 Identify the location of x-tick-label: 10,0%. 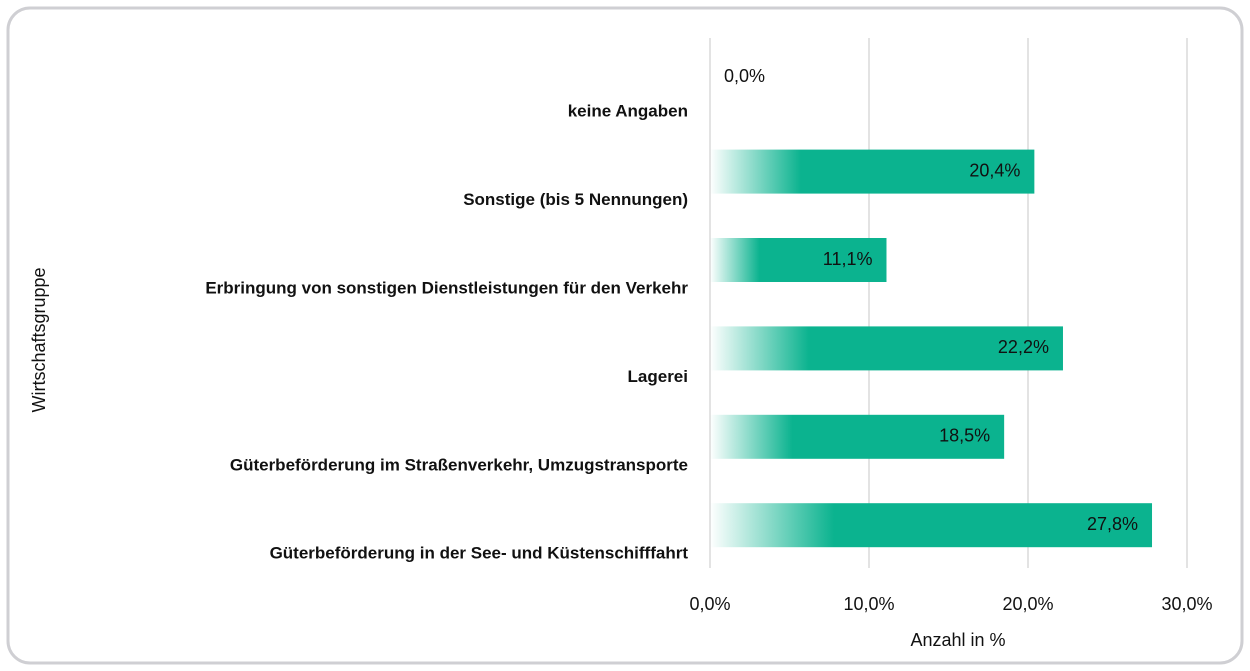
(868, 604).